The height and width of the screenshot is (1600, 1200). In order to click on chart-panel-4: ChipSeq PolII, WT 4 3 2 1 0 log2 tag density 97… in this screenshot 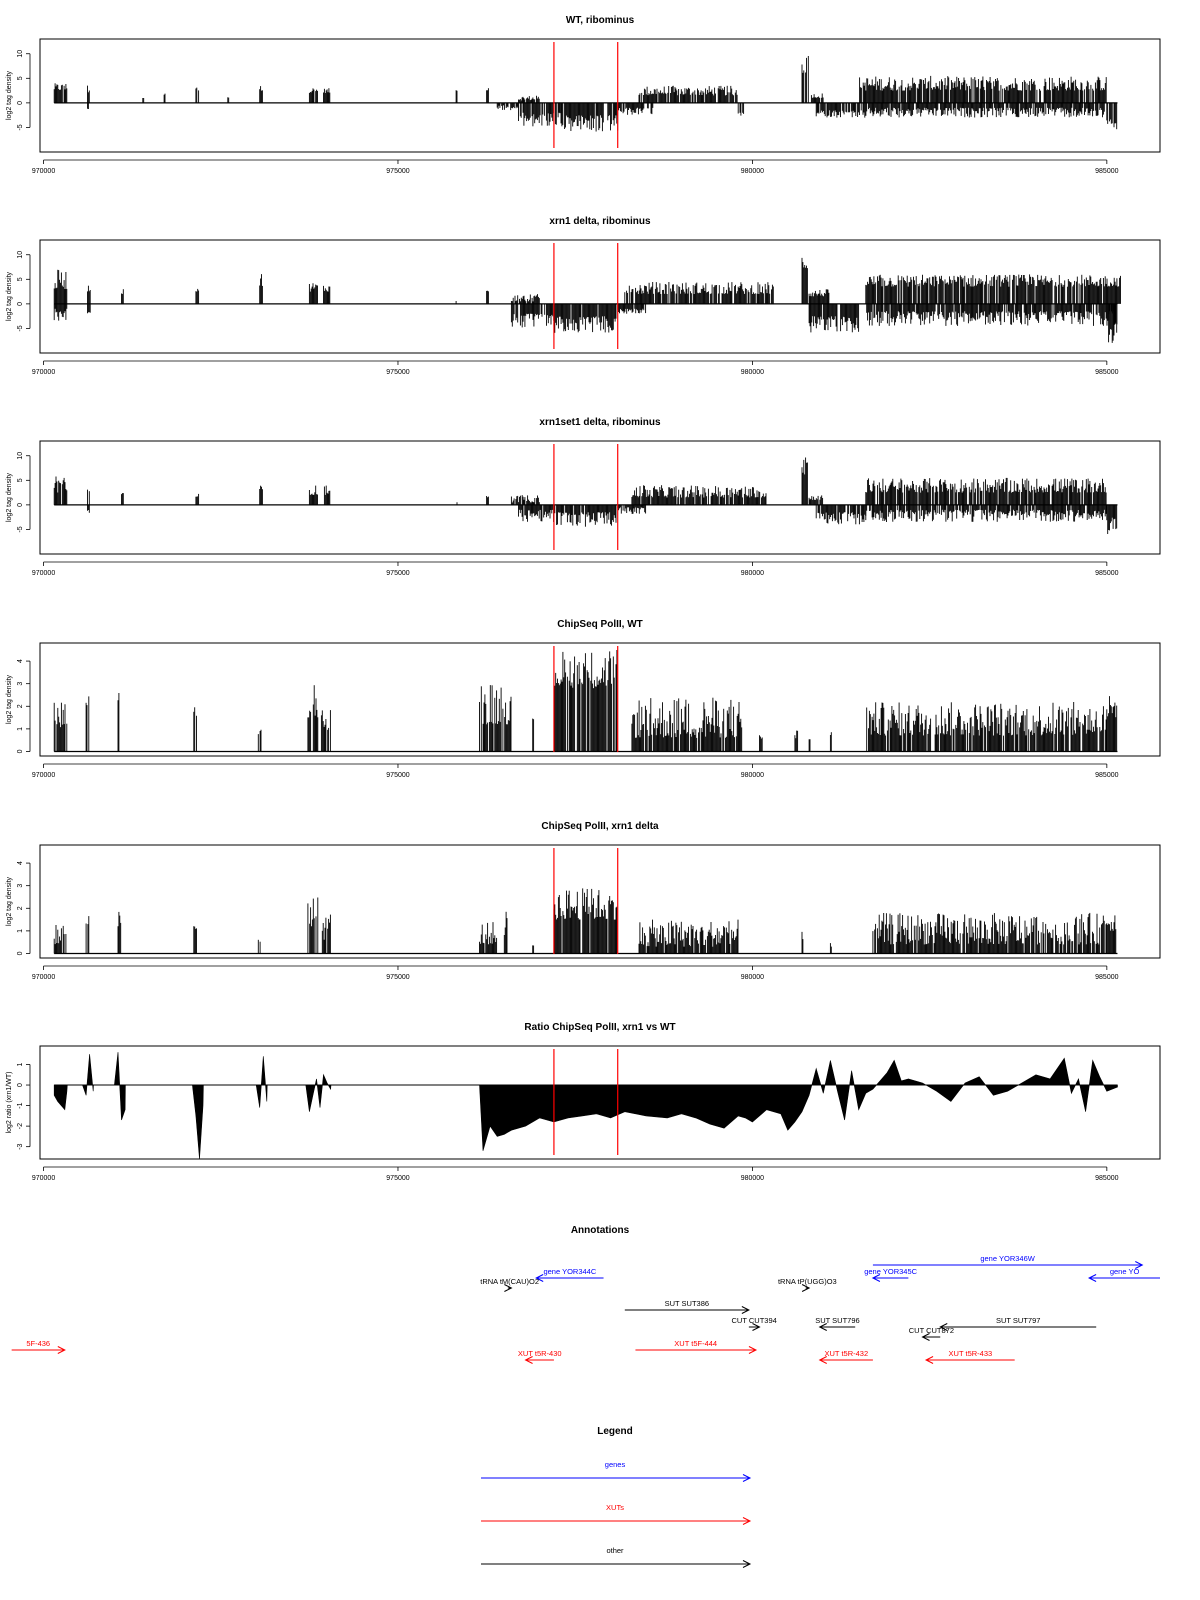, I will do `click(583, 699)`.